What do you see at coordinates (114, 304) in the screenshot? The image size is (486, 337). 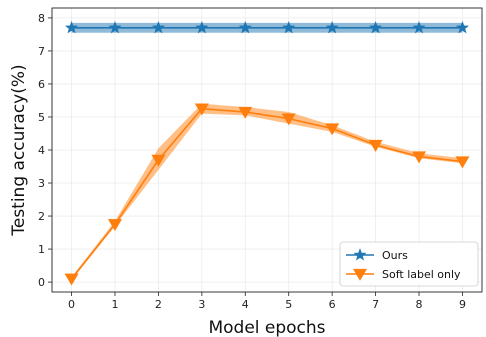 I see `x-tick-label: 1` at bounding box center [114, 304].